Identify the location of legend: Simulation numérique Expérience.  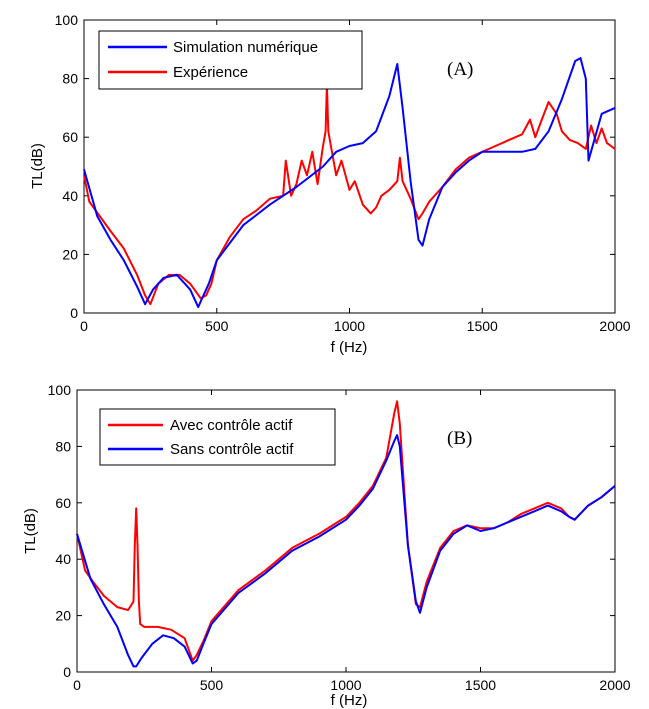
(230, 60).